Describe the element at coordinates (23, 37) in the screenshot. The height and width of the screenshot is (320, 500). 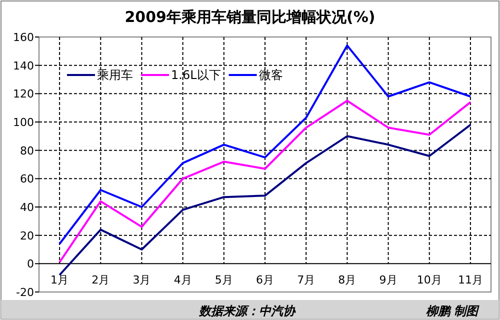
I see `y-tick-label: 160` at that location.